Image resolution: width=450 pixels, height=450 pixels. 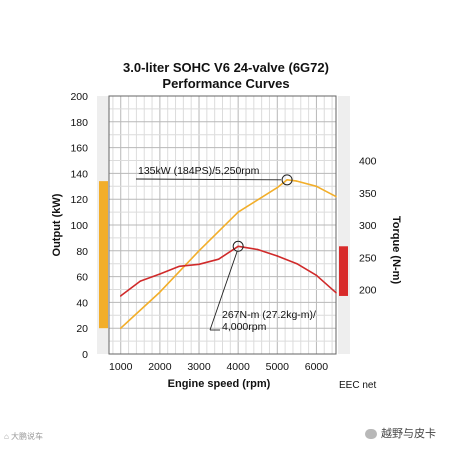 I want to click on torque-peak-marker, so click(x=238, y=246).